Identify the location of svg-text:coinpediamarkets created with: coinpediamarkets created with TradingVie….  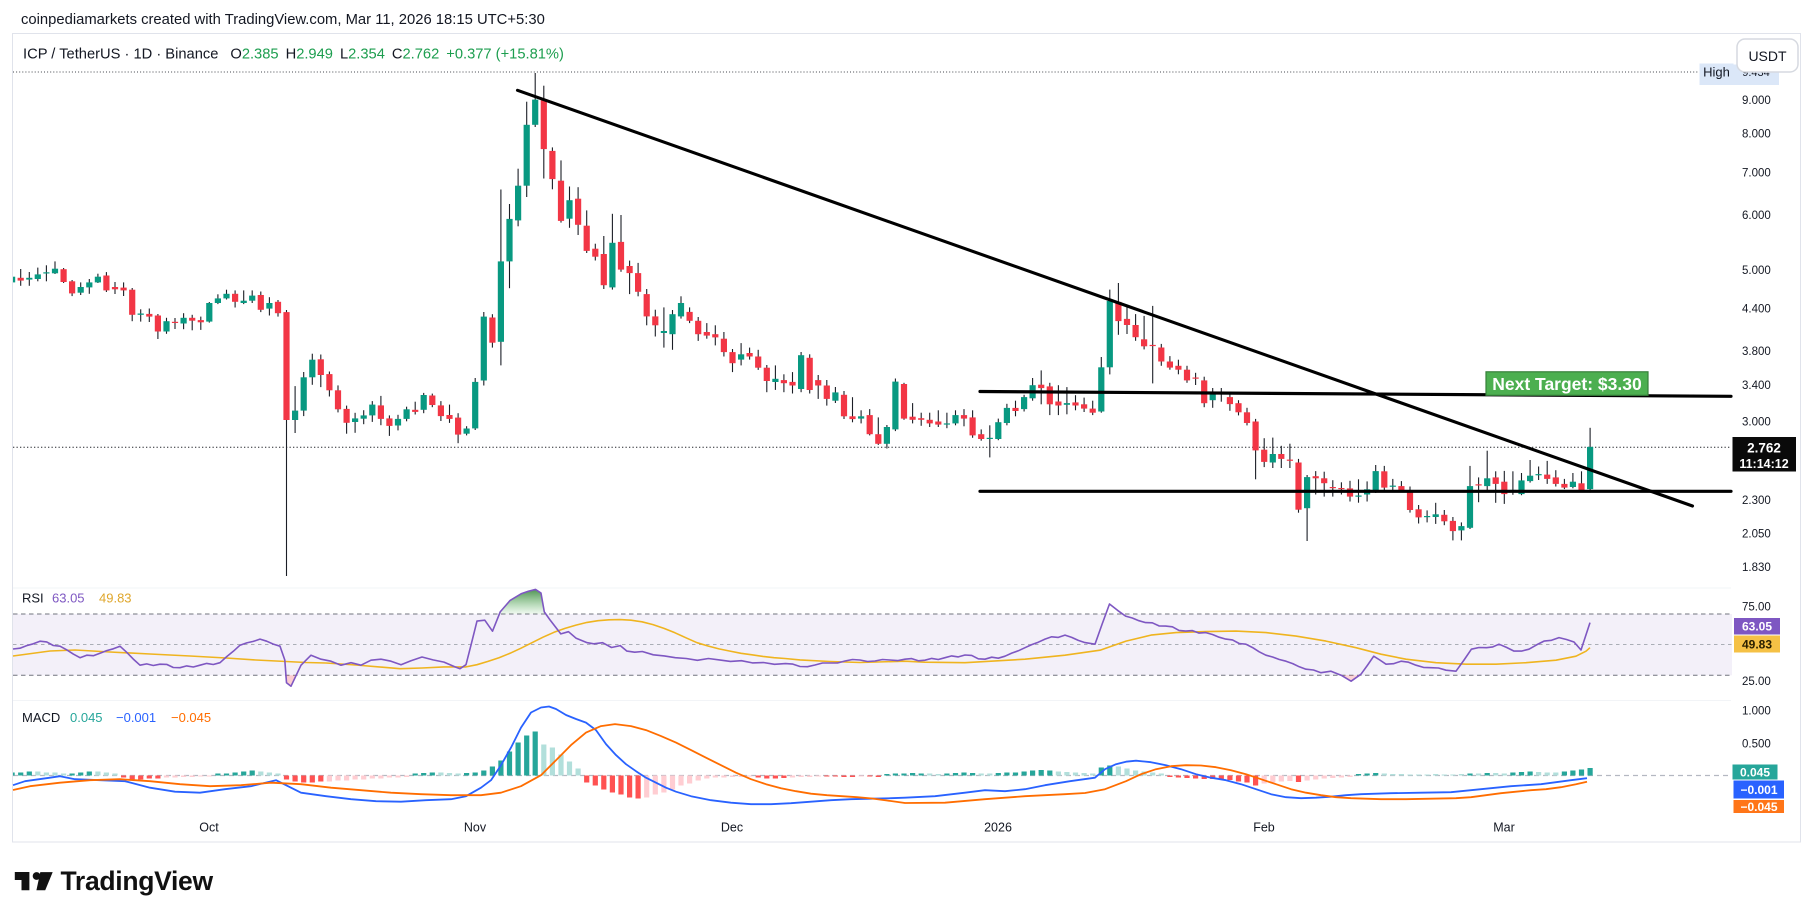
(283, 20).